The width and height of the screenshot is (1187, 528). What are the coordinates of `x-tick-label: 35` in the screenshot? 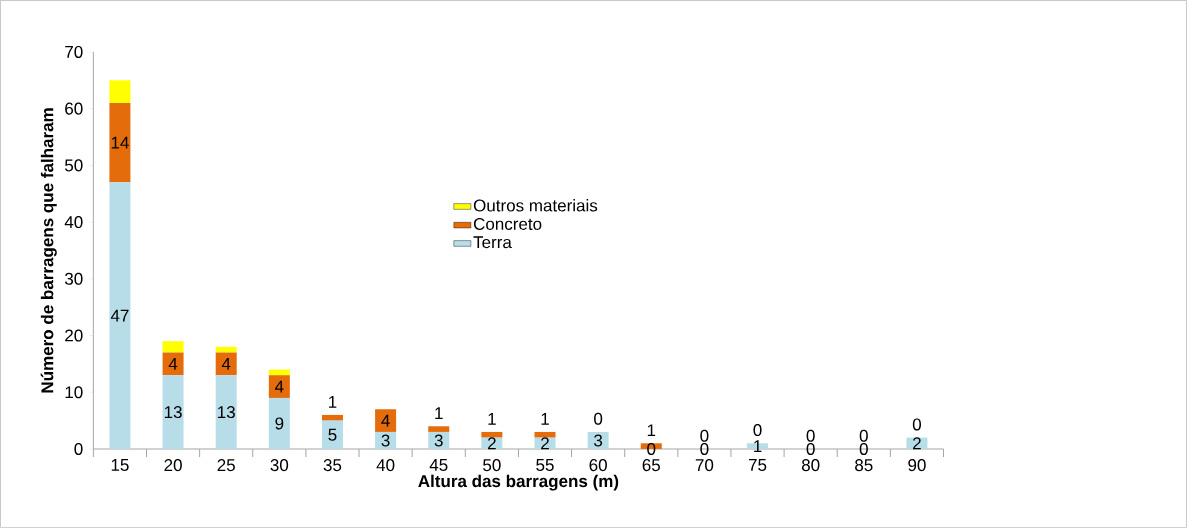 It's located at (332, 465).